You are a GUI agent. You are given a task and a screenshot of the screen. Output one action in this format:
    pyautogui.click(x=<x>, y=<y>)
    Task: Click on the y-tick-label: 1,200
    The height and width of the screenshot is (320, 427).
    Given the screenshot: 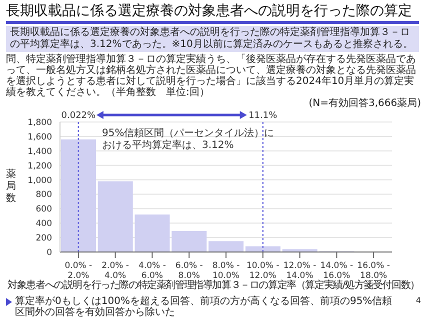 What is the action you would take?
    pyautogui.click(x=40, y=166)
    